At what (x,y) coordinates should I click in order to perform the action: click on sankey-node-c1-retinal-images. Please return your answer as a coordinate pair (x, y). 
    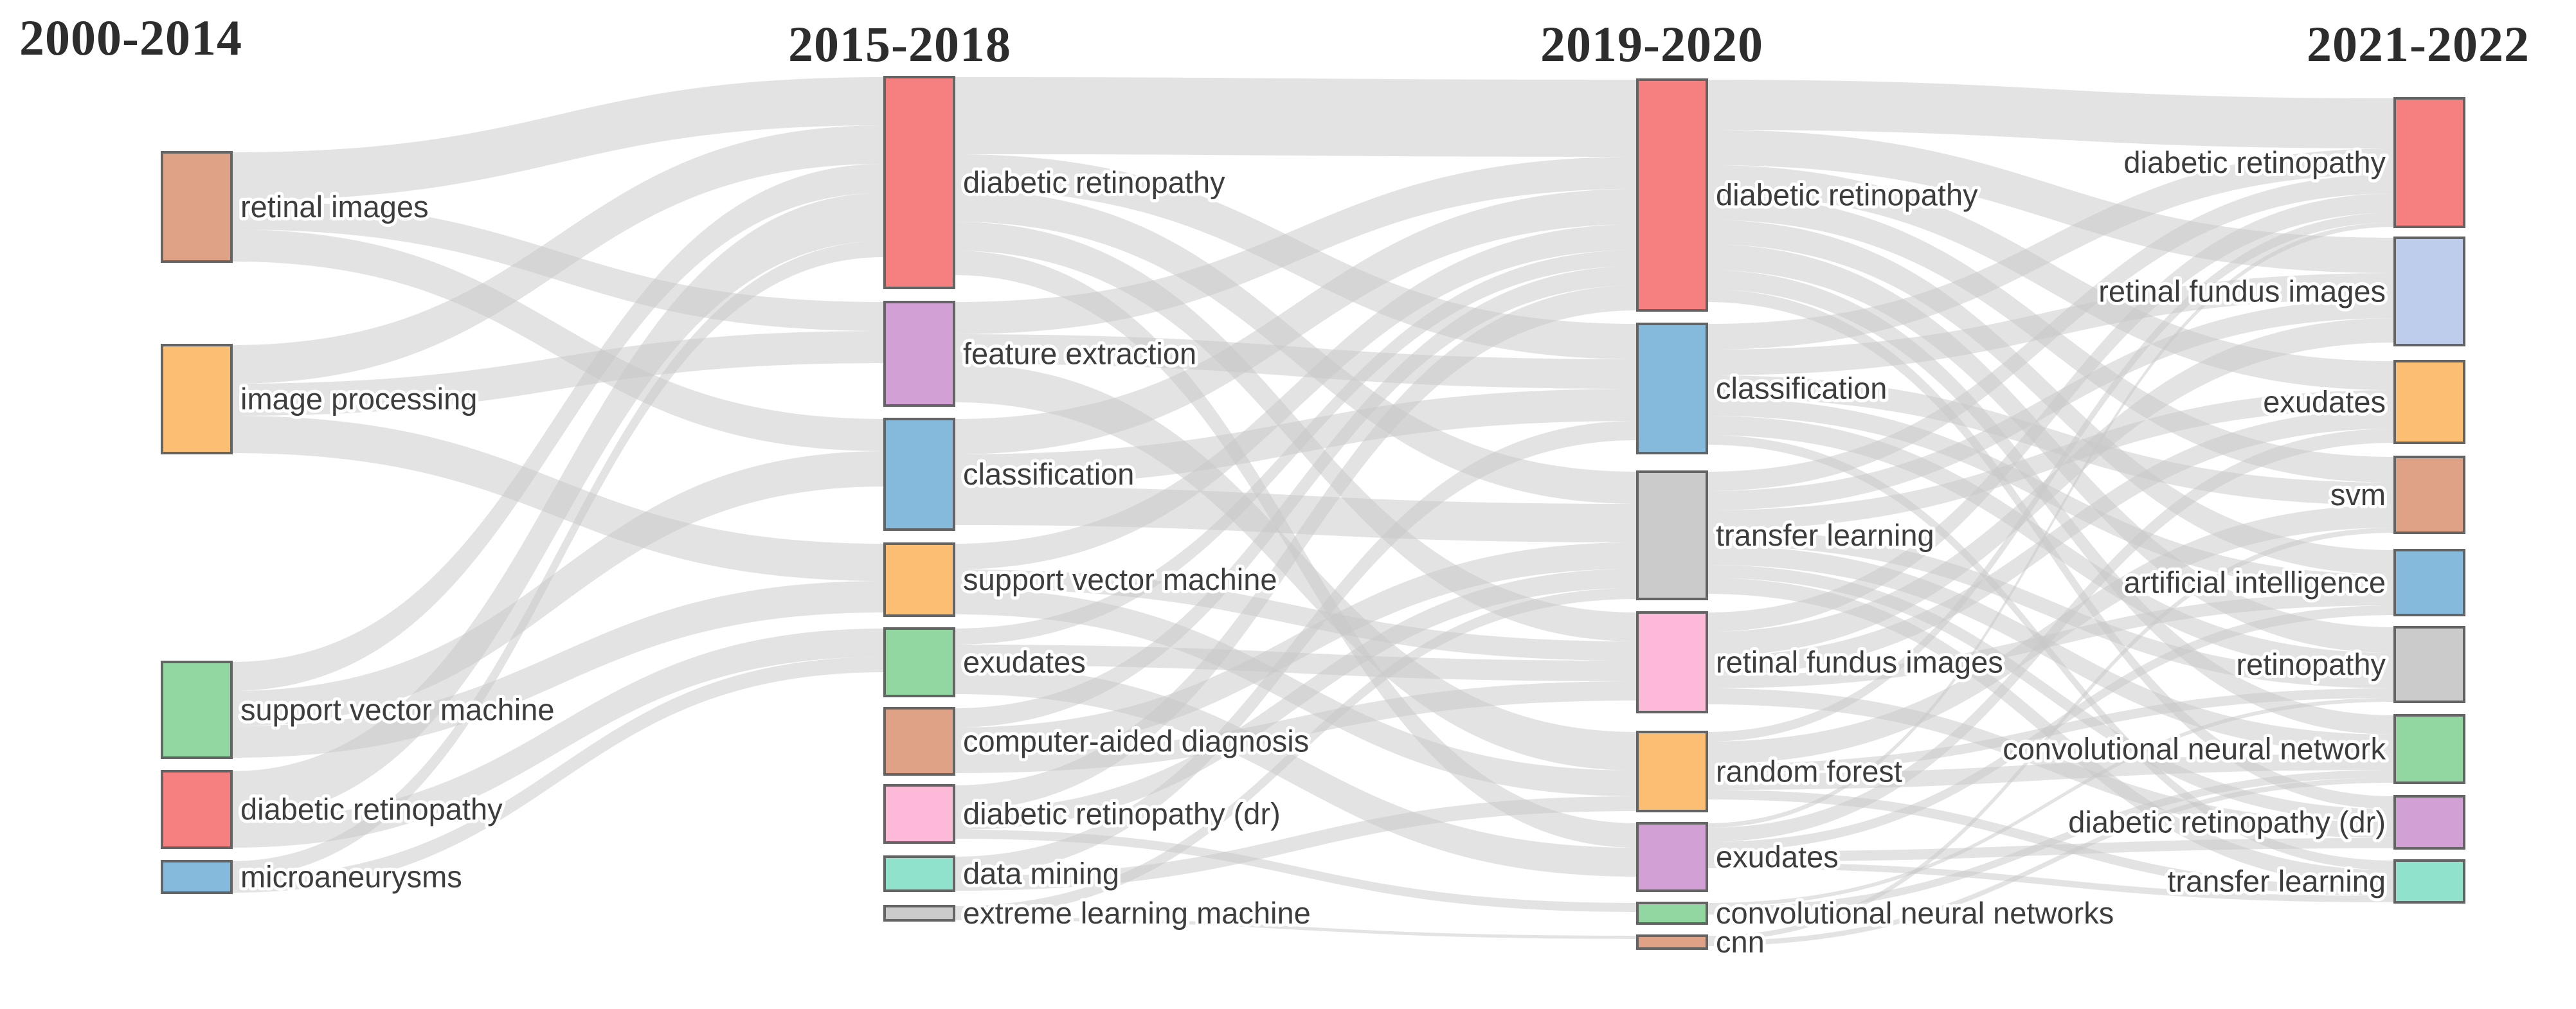
    Looking at the image, I should click on (197, 207).